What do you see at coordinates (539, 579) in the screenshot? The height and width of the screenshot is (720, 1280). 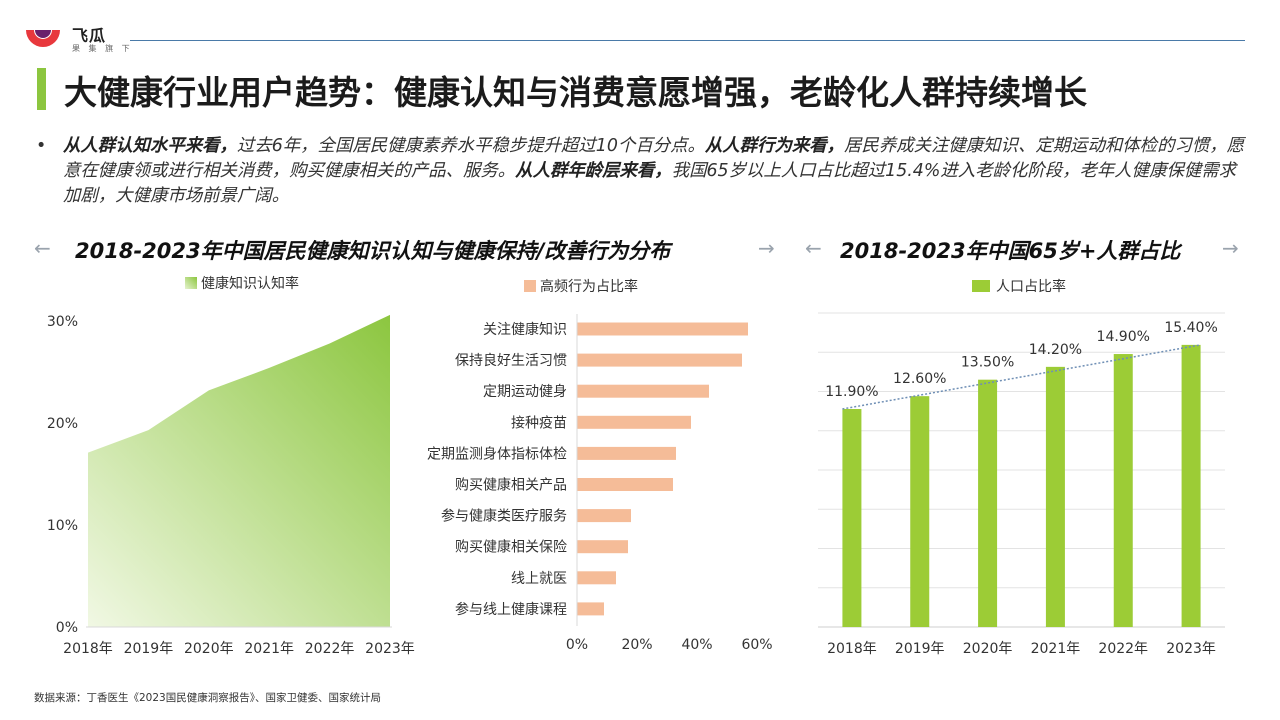 I see `bar-category-label: 线上就医` at bounding box center [539, 579].